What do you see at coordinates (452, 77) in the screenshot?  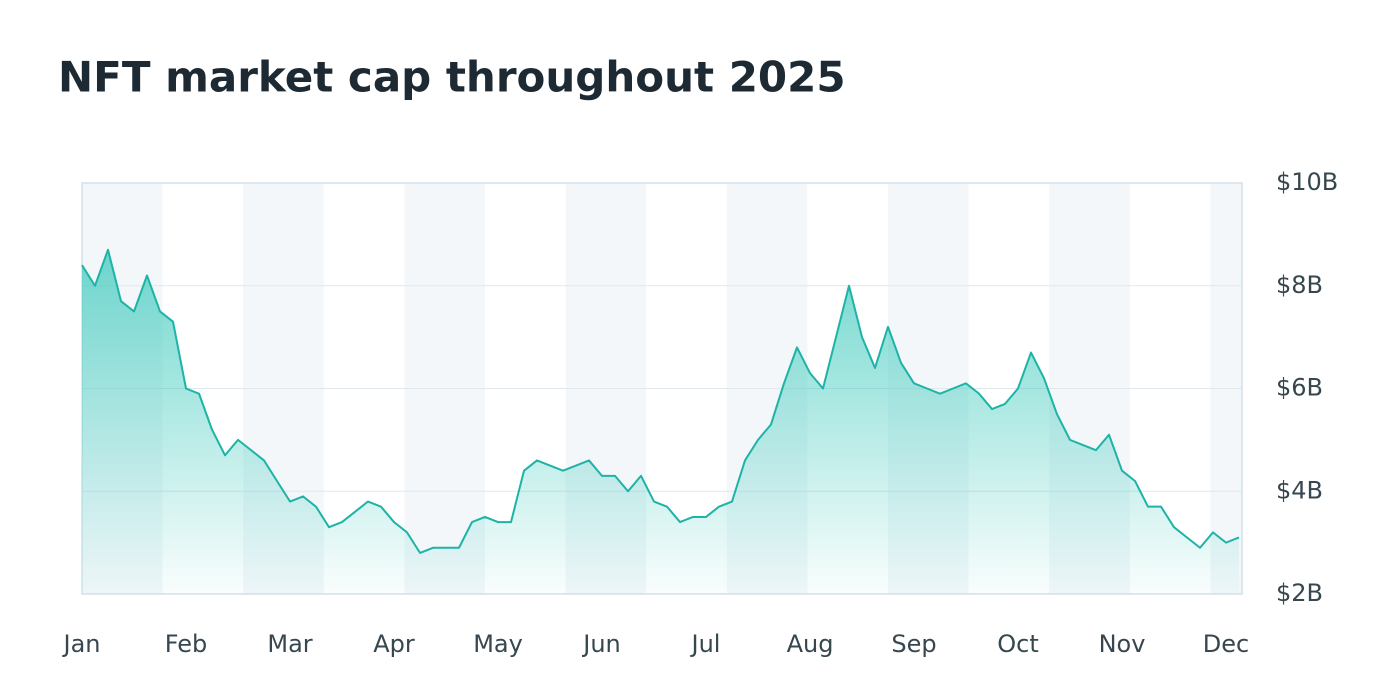 I see `chart-title: NFT market cap throughout 2025` at bounding box center [452, 77].